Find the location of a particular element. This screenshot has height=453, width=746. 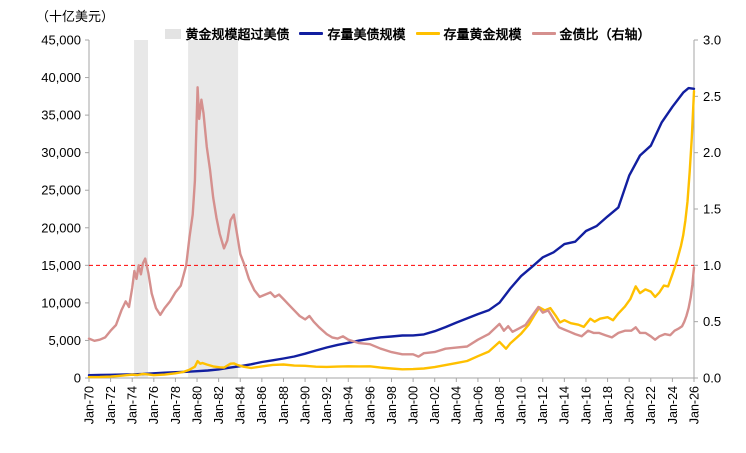

legend-item-gold-stock: 存量黄金规模 is located at coordinates (468, 33).